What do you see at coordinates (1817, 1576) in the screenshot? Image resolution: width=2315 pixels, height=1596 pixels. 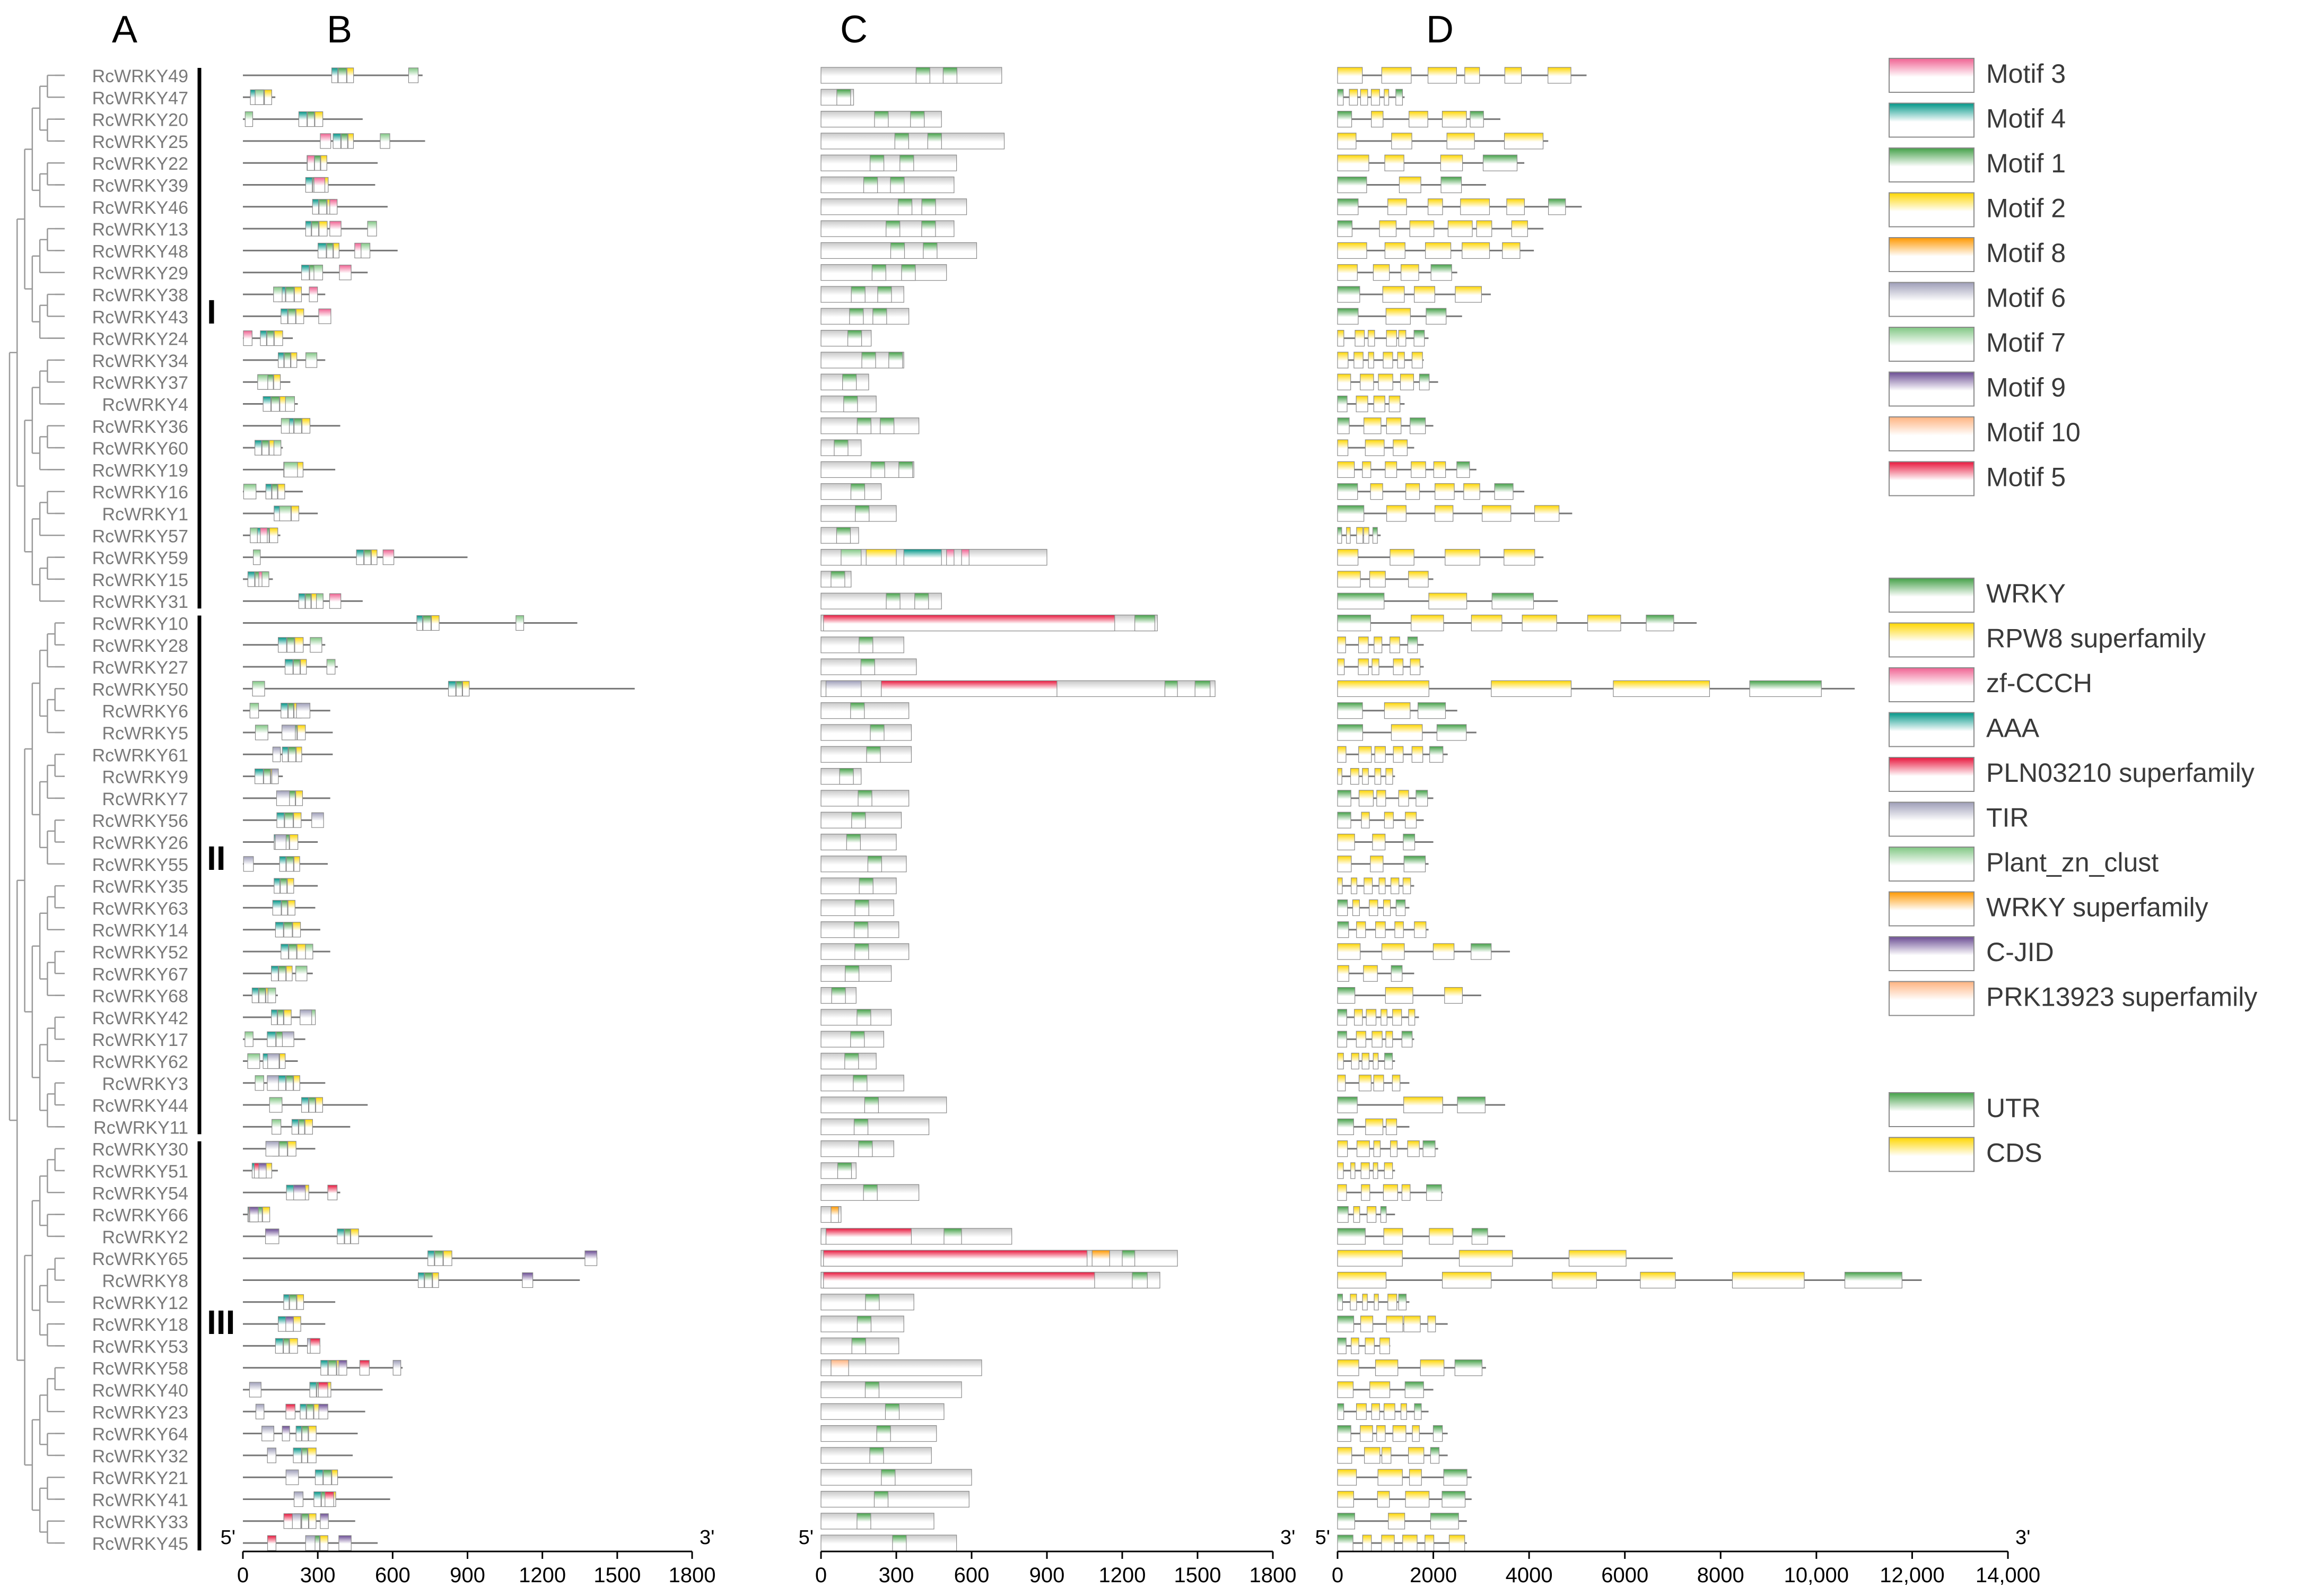 I see `structure-tick-label: 10,000` at bounding box center [1817, 1576].